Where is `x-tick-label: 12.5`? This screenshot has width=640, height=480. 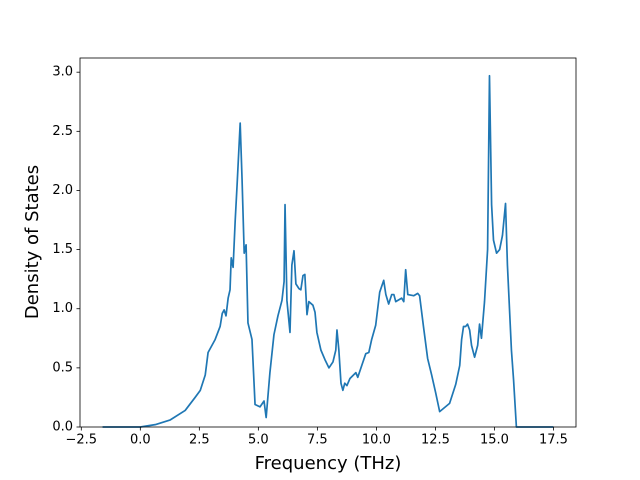
x-tick-label: 12.5 is located at coordinates (435, 440).